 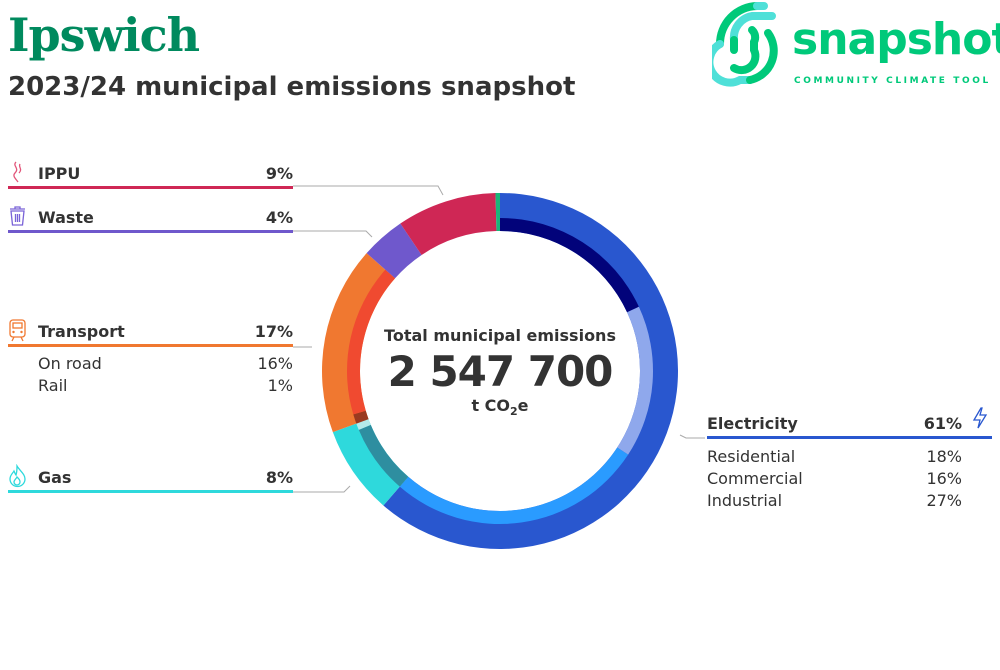 What do you see at coordinates (59, 173) in the screenshot?
I see `sector-name: IPPU` at bounding box center [59, 173].